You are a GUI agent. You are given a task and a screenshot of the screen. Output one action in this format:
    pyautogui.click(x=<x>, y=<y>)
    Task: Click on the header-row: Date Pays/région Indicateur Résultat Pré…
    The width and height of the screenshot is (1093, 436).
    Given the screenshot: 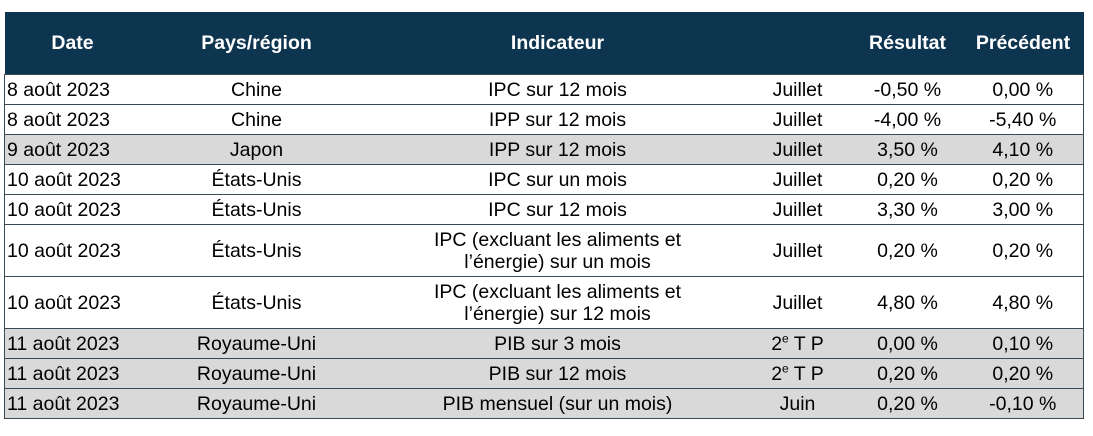 What is the action you would take?
    pyautogui.click(x=544, y=43)
    